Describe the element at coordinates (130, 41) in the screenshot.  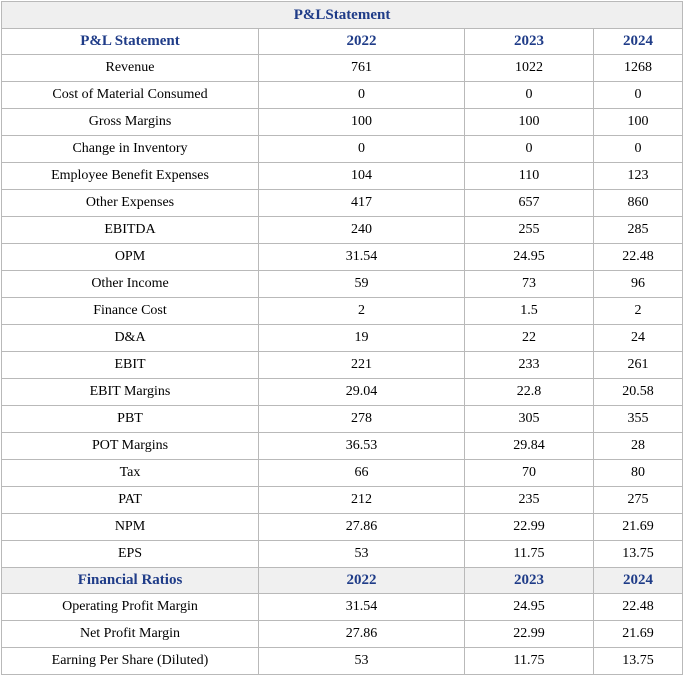
I see `column-header-label: P&L Statement` at that location.